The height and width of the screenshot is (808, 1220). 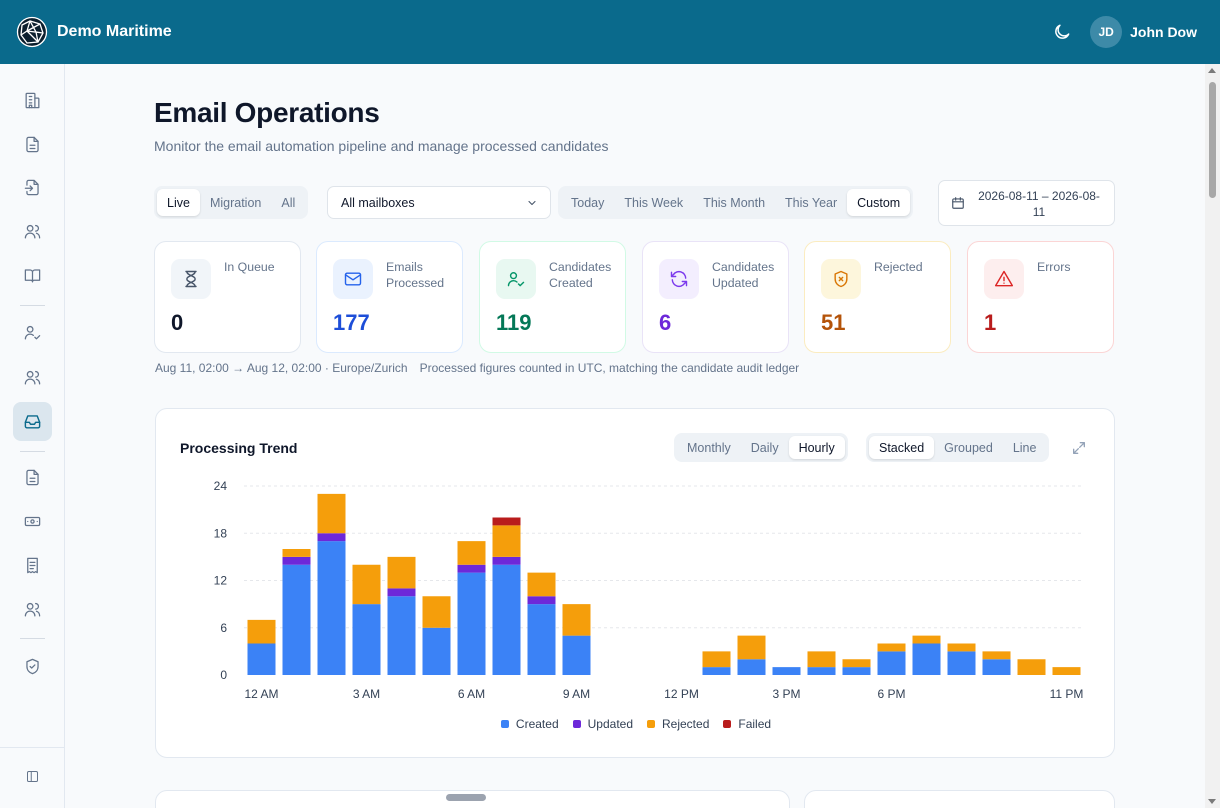 What do you see at coordinates (516, 279) in the screenshot?
I see `user-check-icon` at bounding box center [516, 279].